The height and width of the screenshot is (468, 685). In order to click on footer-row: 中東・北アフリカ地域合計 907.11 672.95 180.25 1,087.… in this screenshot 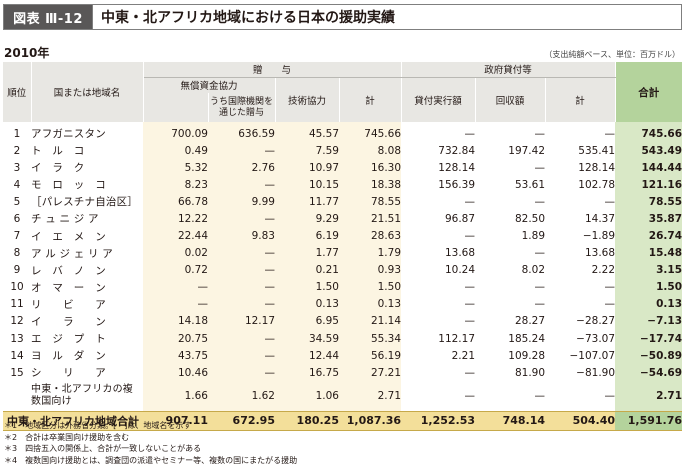, I will do `click(343, 420)`.